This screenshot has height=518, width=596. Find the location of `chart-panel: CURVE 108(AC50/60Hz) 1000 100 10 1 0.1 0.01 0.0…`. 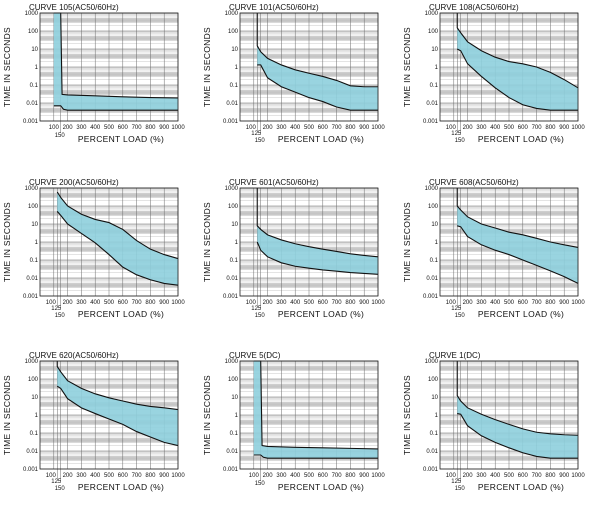

chart-panel: CURVE 108(AC50/60Hz) 1000 100 10 1 0.1 0.01 0.0… is located at coordinates (498, 85).